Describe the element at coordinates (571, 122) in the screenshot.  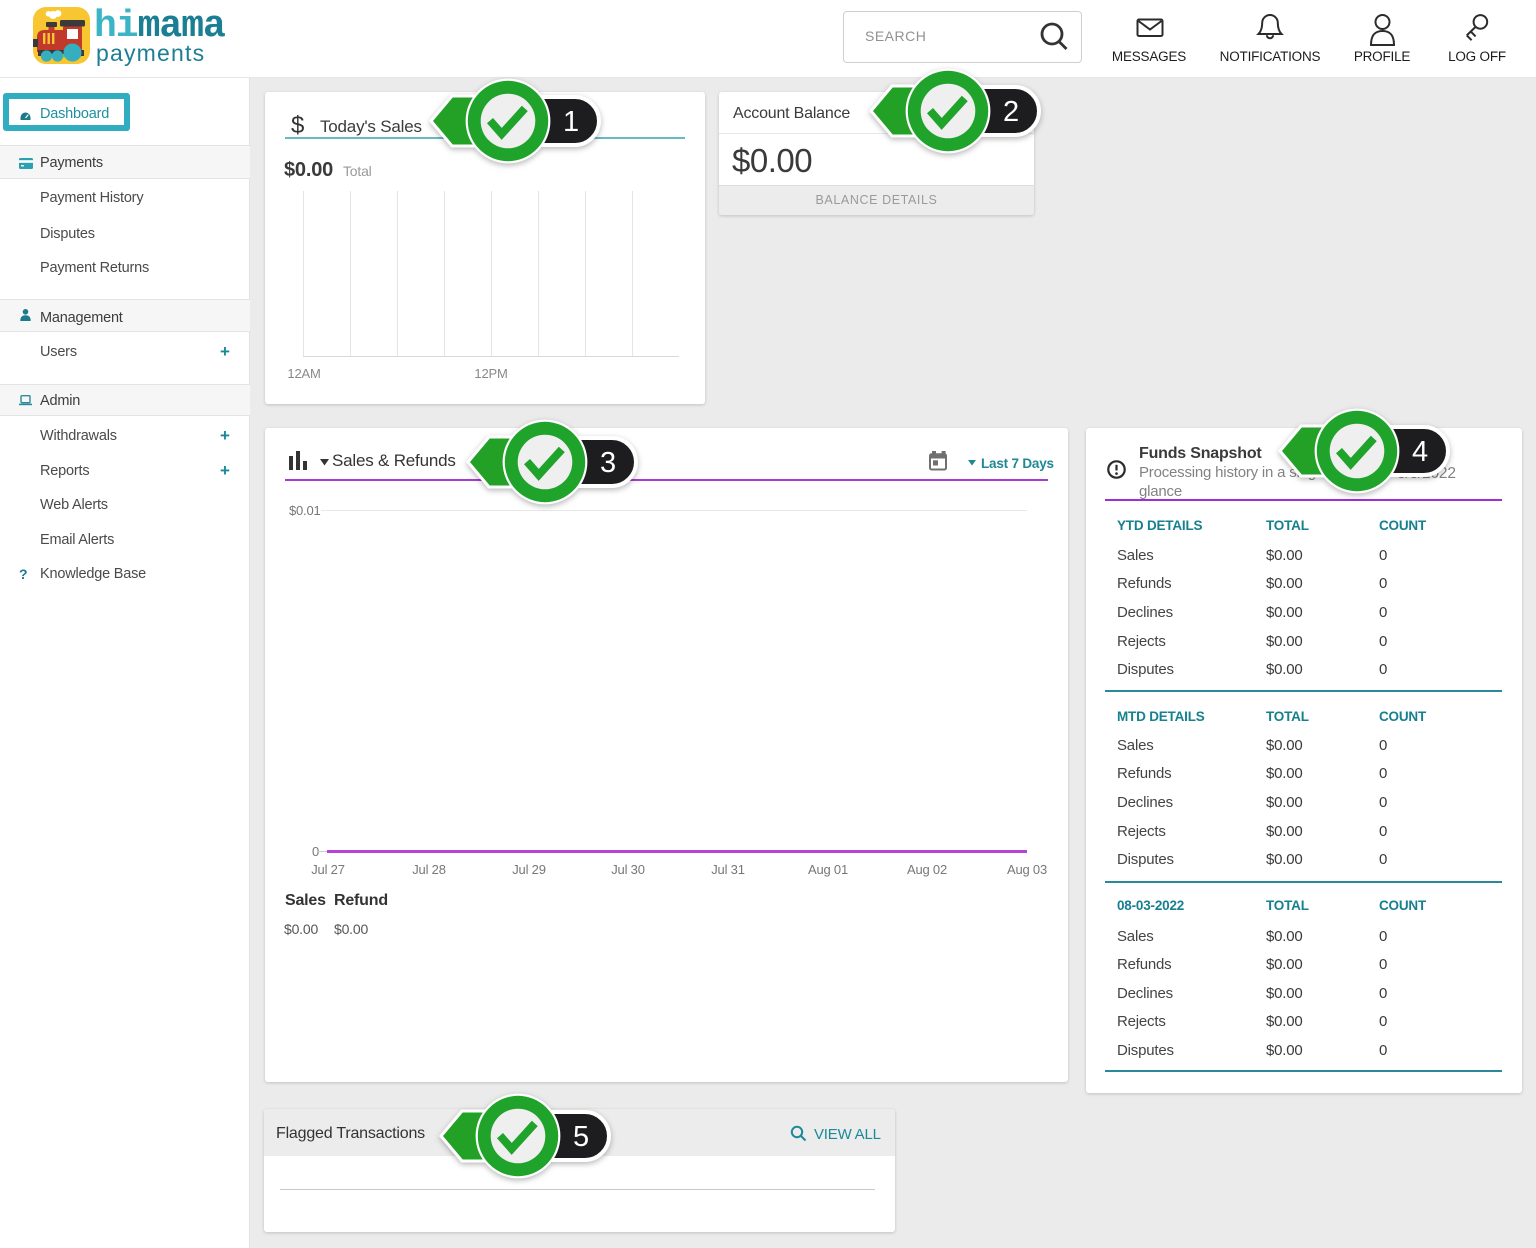
I see `svg-text: 1` at that location.